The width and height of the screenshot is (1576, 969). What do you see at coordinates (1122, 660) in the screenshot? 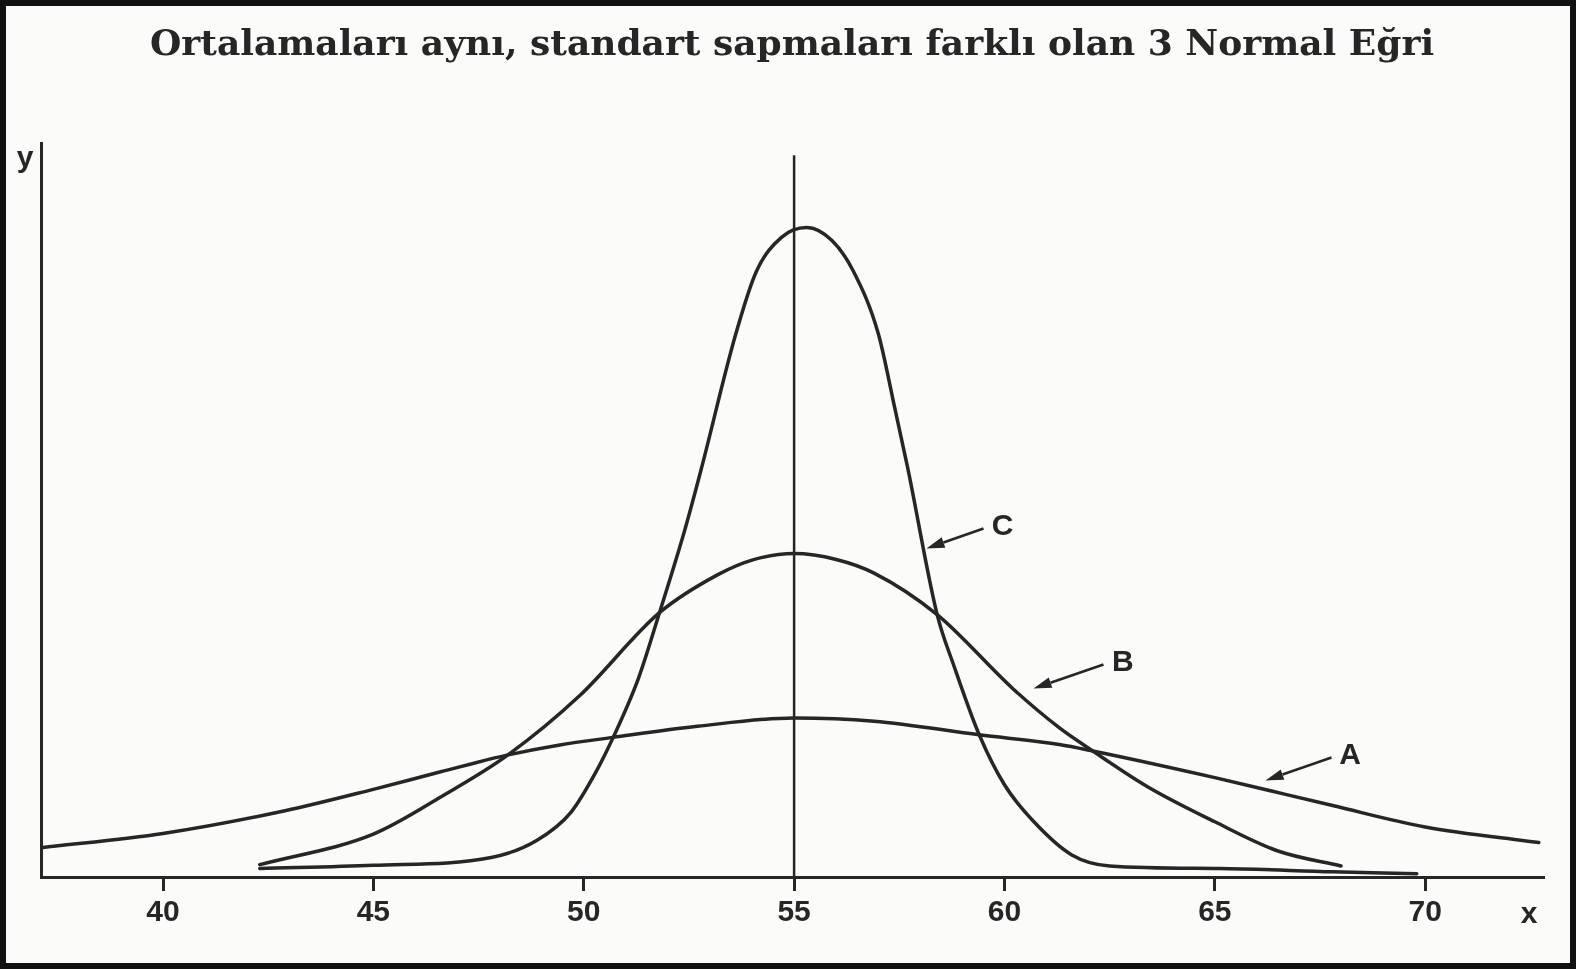
I see `legend-label: B` at bounding box center [1122, 660].